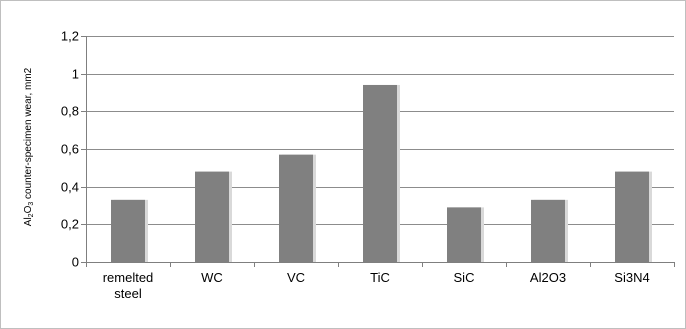 Image resolution: width=686 pixels, height=329 pixels. Describe the element at coordinates (380, 277) in the screenshot. I see `x-tick-label-3: TiC` at that location.